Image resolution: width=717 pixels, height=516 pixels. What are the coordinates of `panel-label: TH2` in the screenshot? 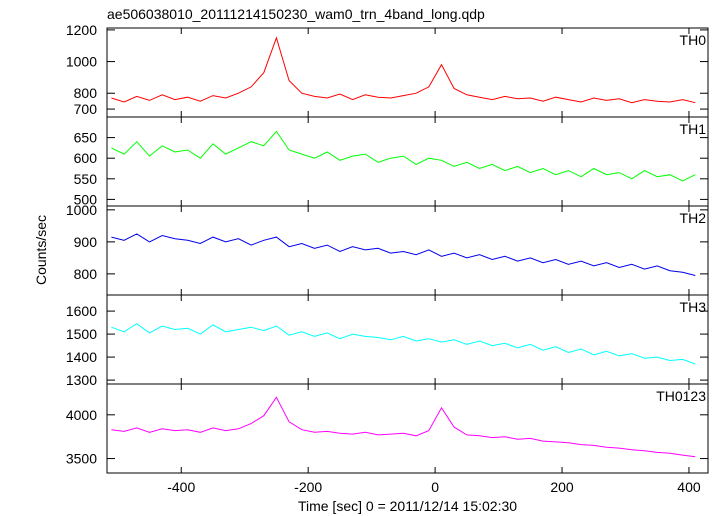 It's located at (693, 218).